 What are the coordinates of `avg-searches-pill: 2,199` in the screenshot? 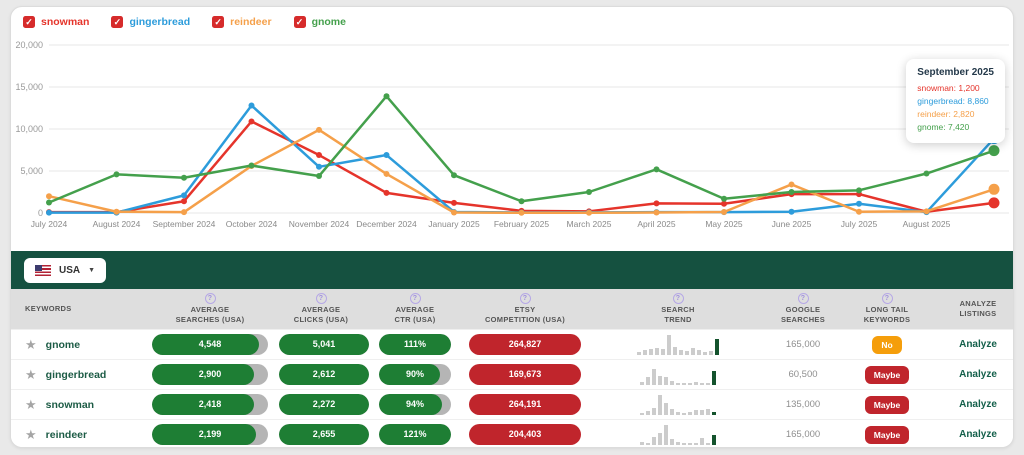 It's located at (210, 434).